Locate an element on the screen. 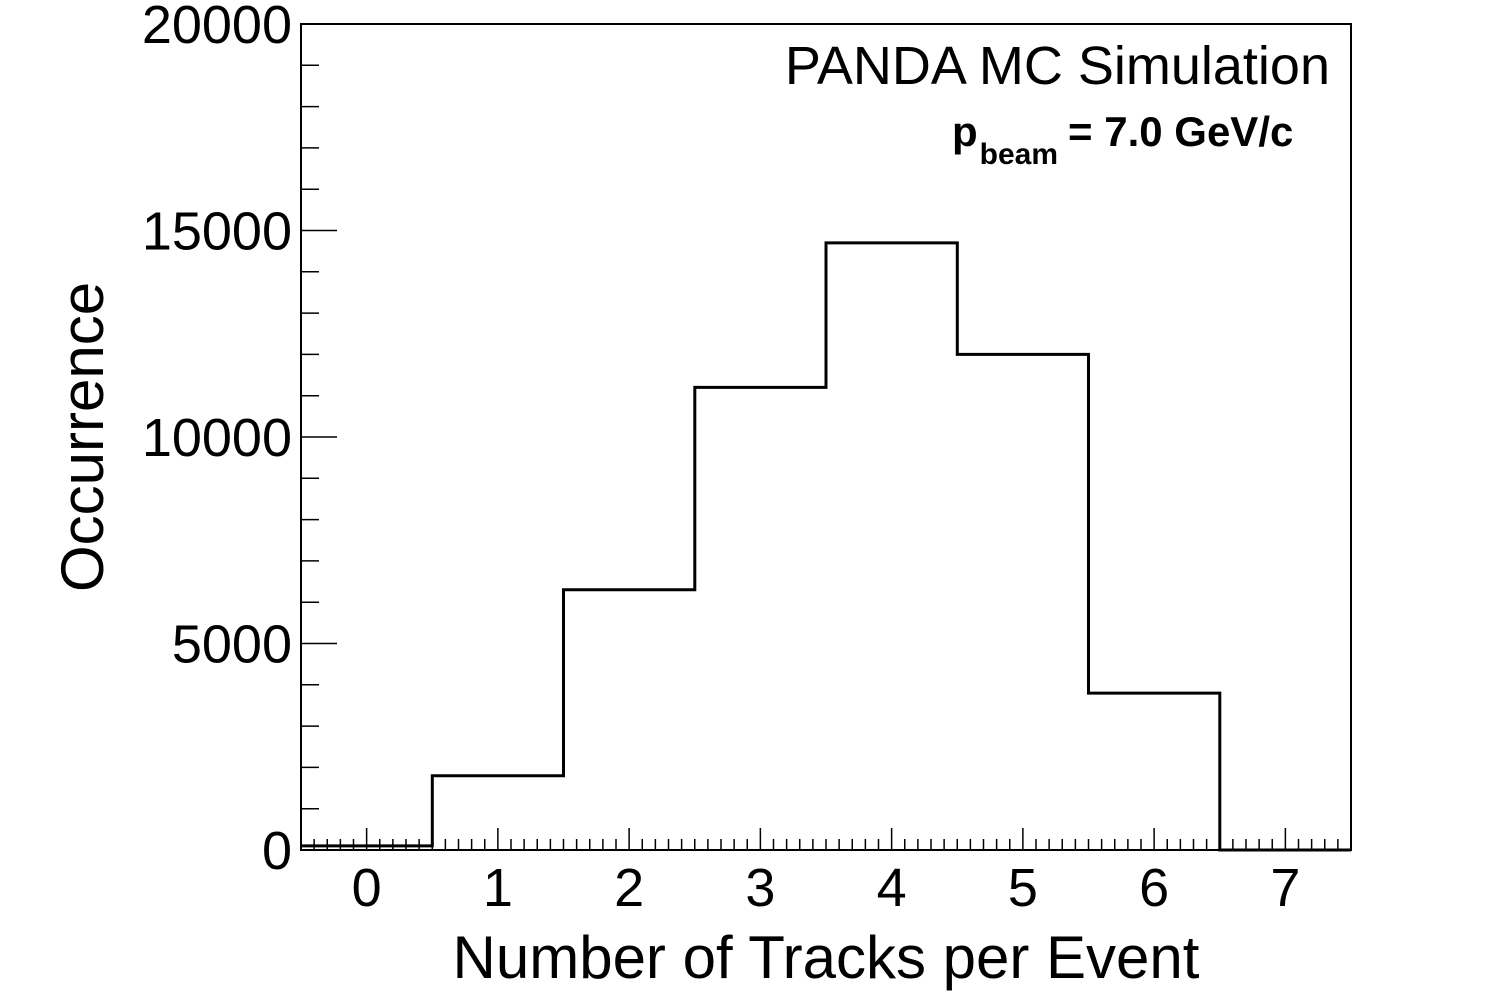 The width and height of the screenshot is (1500, 1000). y-tick-label: 5000 is located at coordinates (232, 645).